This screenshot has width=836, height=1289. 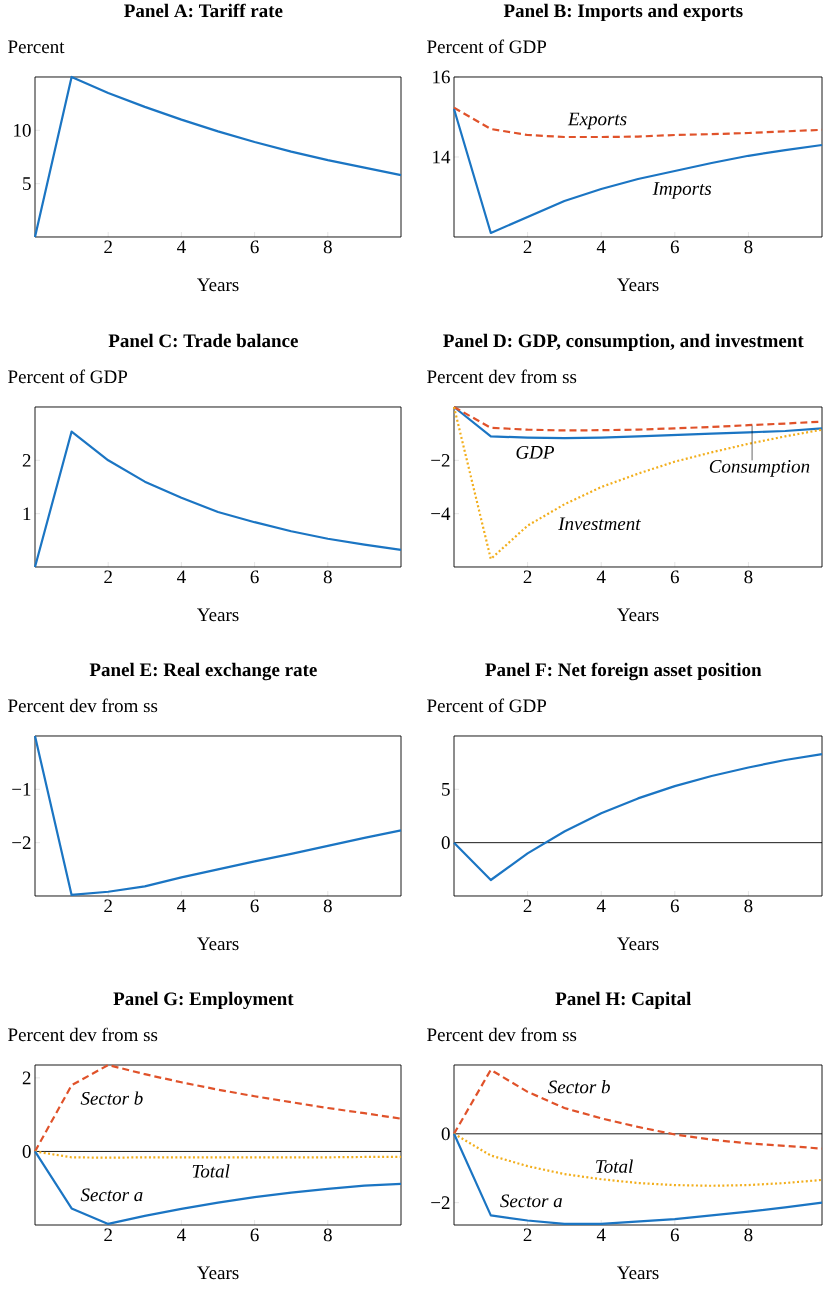 What do you see at coordinates (623, 671) in the screenshot?
I see `chart-title: Panel F: Net foreign asset position` at bounding box center [623, 671].